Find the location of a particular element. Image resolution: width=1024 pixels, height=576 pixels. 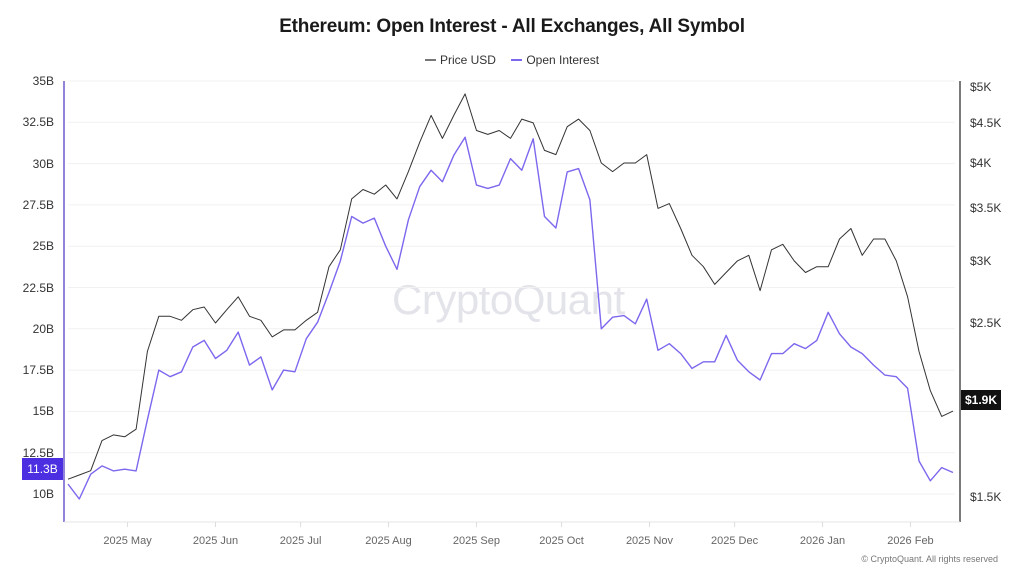

left-axis-tick-label: 17.5B is located at coordinates (38, 370).